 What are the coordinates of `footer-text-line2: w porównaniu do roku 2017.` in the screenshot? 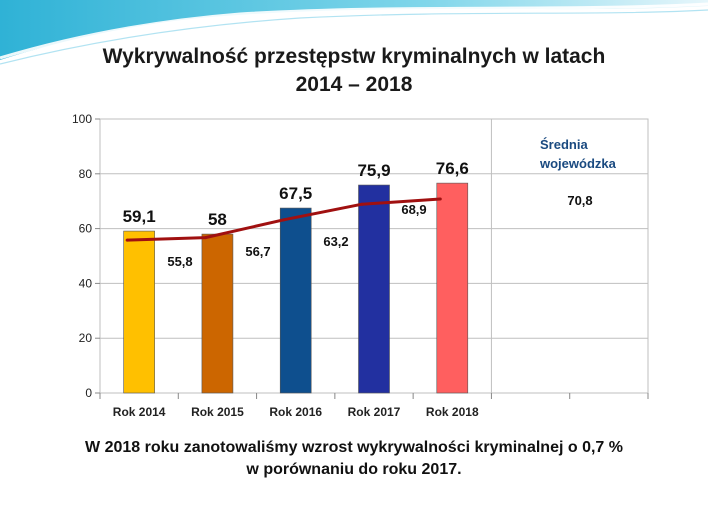 It's located at (354, 469).